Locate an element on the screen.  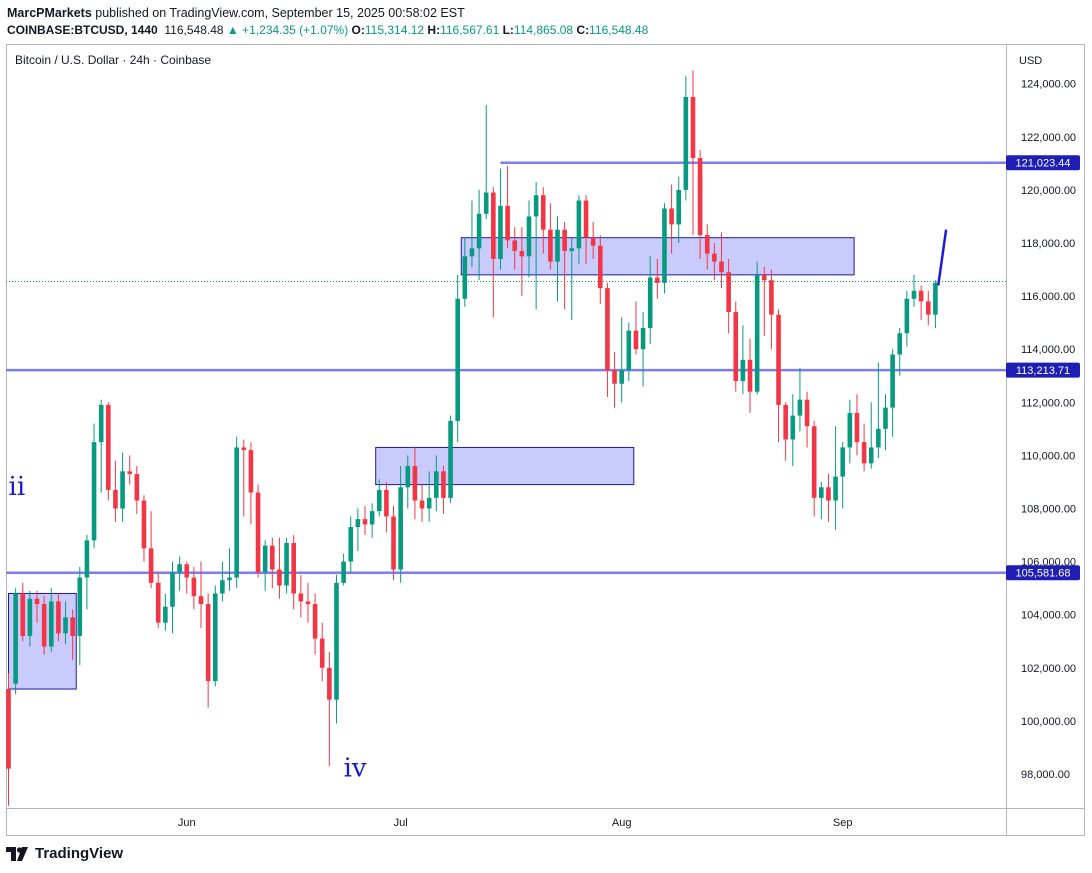
publisher-name: MarcPMarkets is located at coordinates (49, 13).